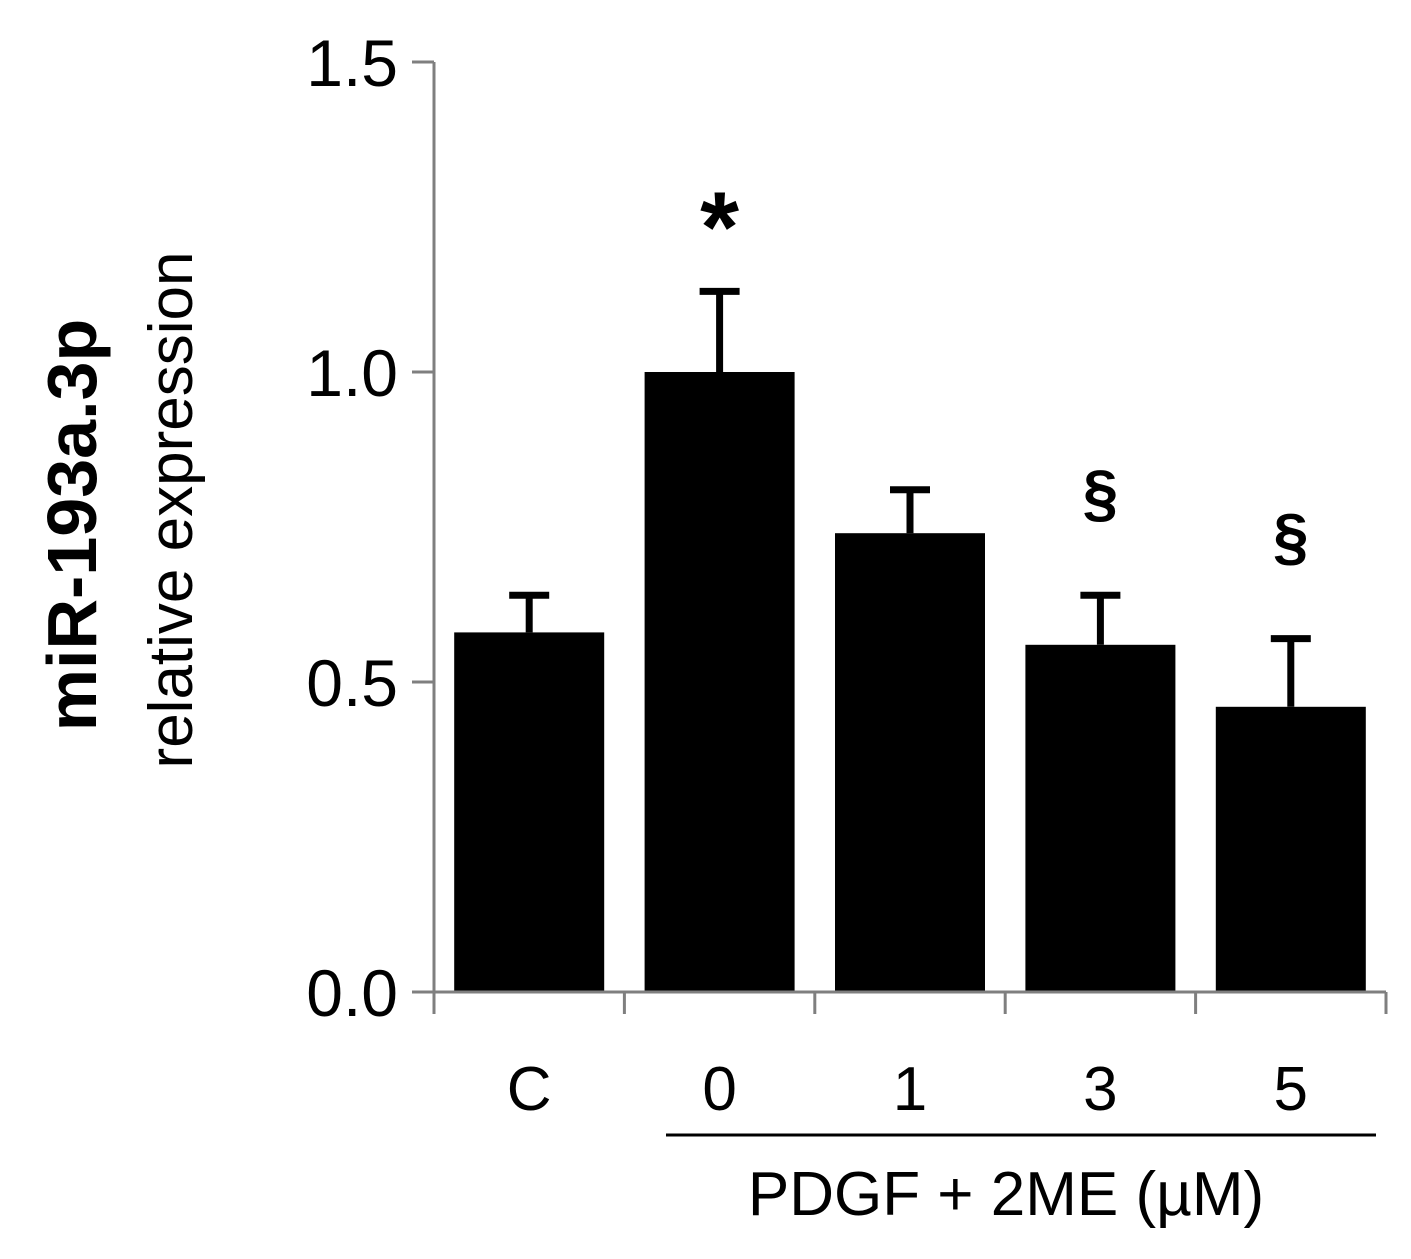 The width and height of the screenshot is (1411, 1259). Describe the element at coordinates (352, 683) in the screenshot. I see `y-tick-label: 0.5` at that location.